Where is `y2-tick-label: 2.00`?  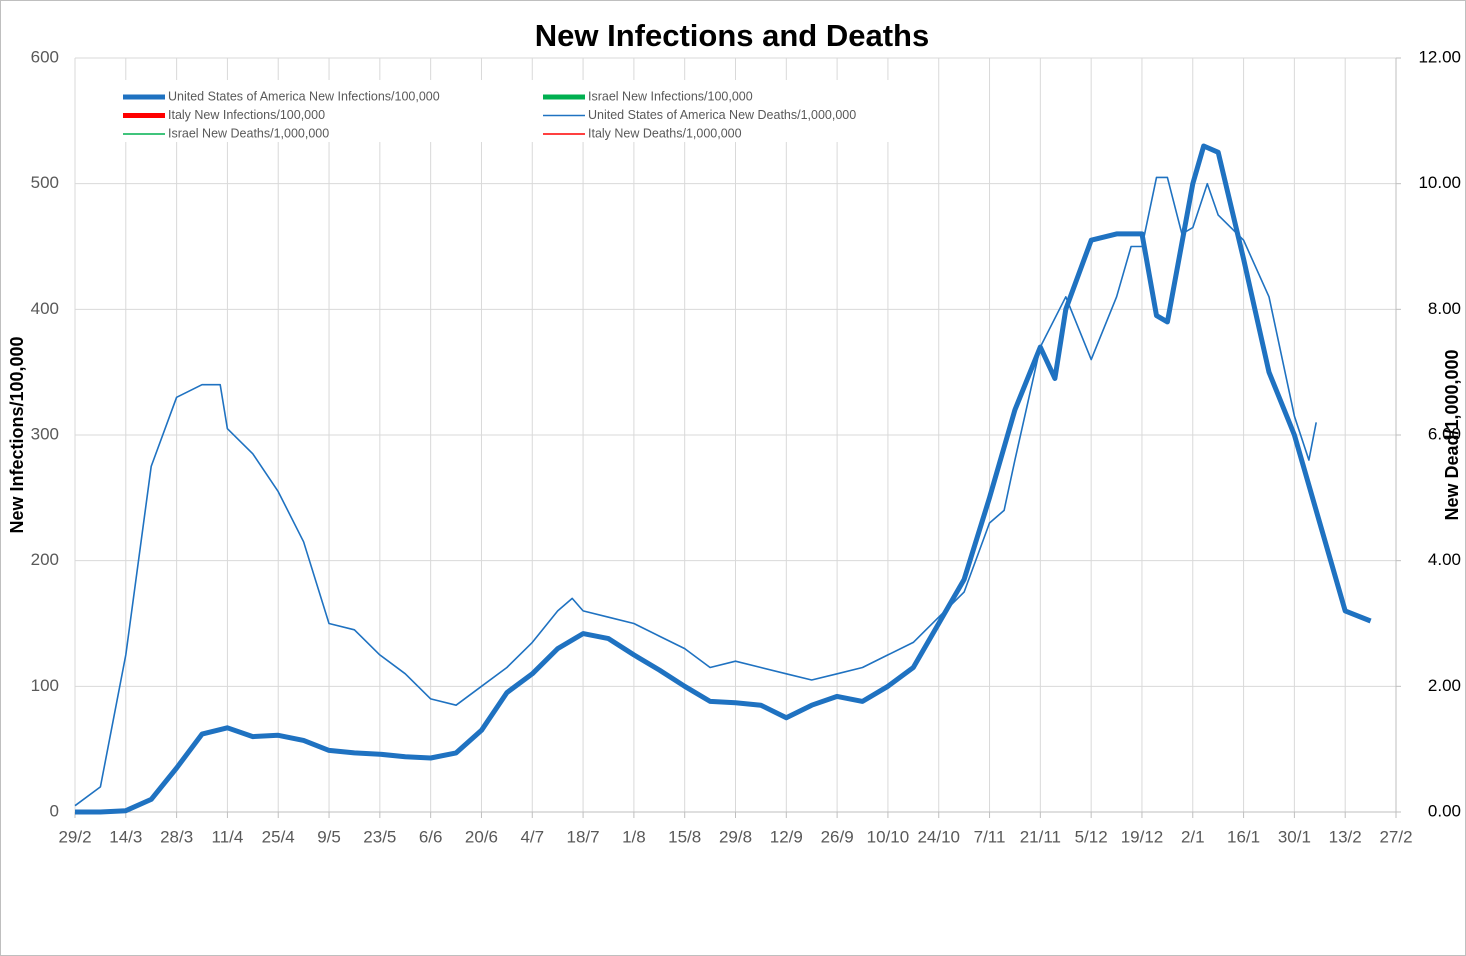
y2-tick-label: 2.00 is located at coordinates (1444, 685).